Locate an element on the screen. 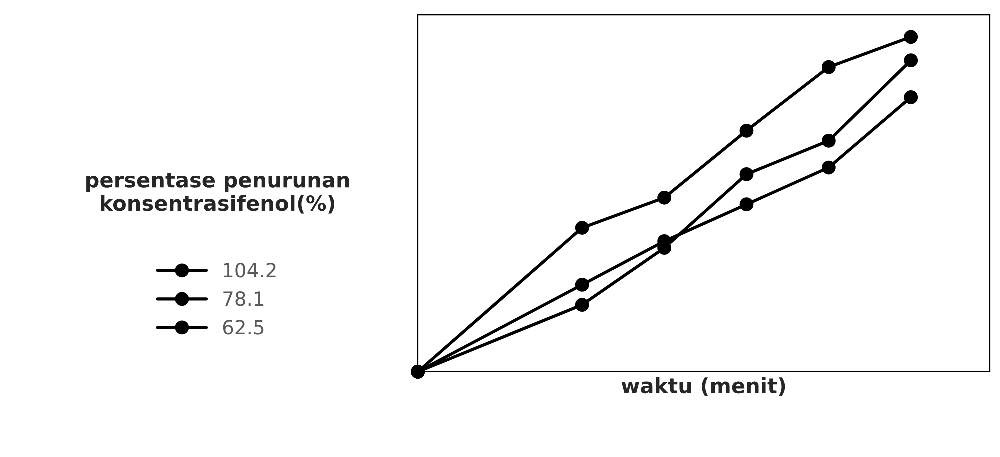  y-axis-title: persentase penurunan konsentrasifenol(%) is located at coordinates (218, 193).